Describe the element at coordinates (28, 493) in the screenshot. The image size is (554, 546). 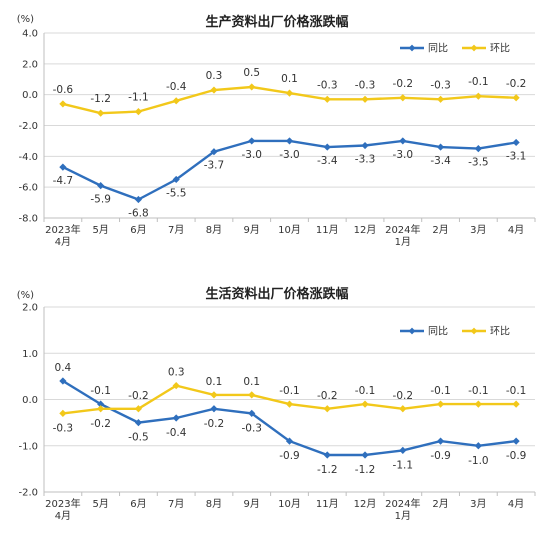
I see `y-tick-label: -2.0` at that location.